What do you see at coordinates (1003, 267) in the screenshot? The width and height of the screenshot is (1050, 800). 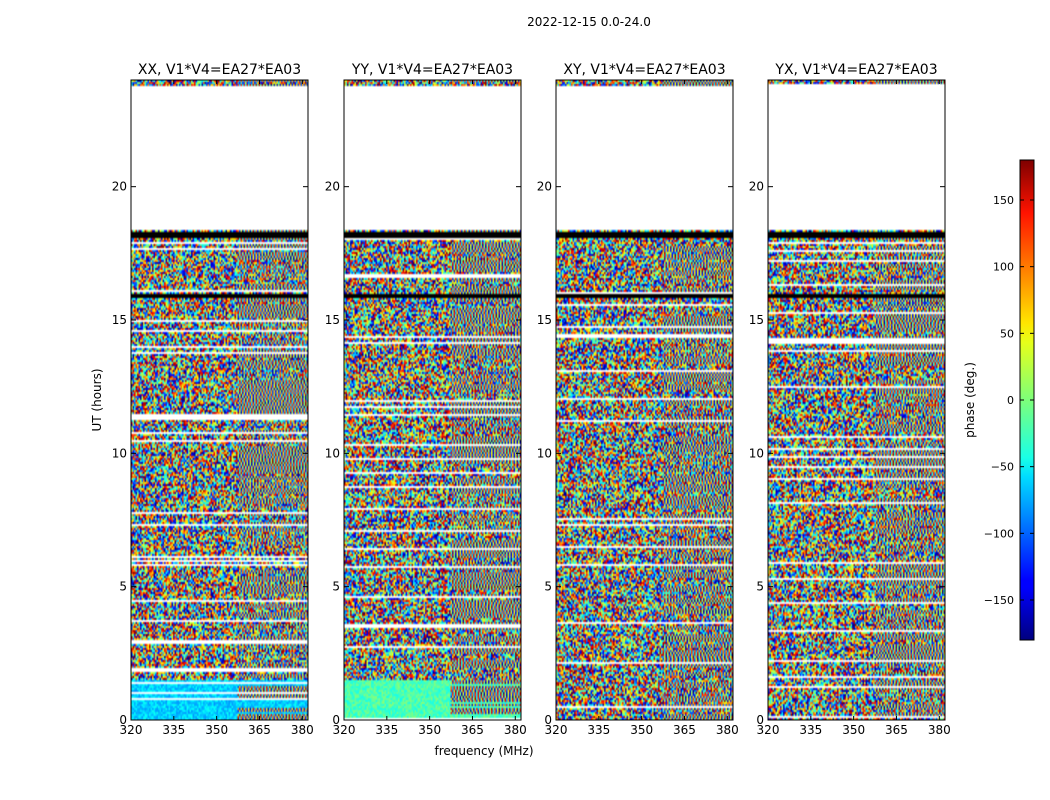 I see `colorbar-tick-label: 100` at bounding box center [1003, 267].